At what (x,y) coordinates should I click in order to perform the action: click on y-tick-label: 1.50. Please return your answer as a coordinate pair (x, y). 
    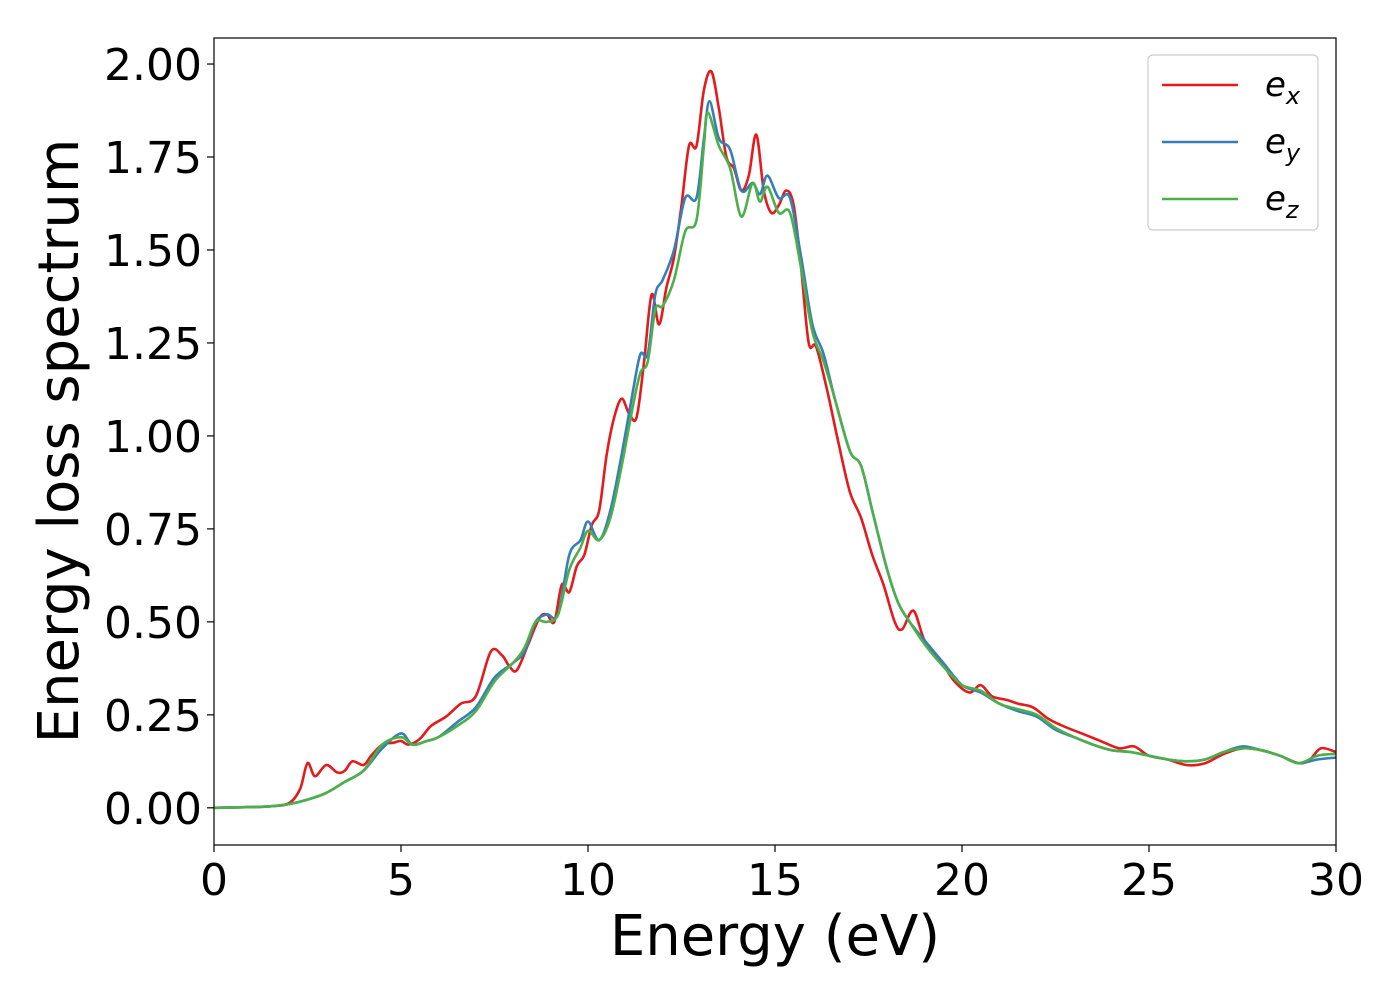
    Looking at the image, I should click on (153, 251).